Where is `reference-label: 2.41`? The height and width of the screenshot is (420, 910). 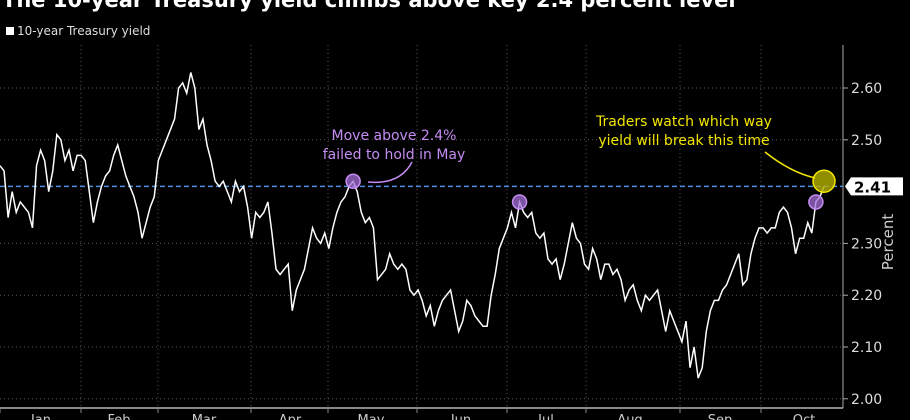
reference-label: 2.41 is located at coordinates (872, 187).